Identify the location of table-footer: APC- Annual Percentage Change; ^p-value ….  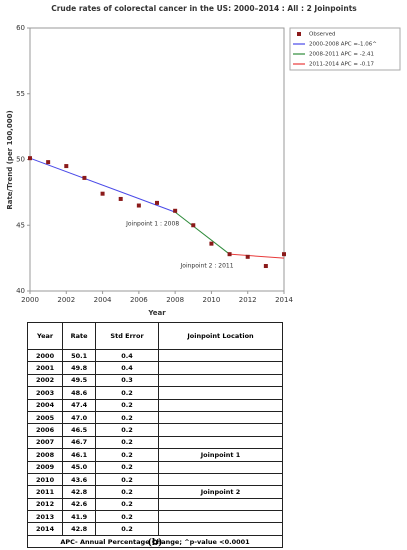
(155, 541).